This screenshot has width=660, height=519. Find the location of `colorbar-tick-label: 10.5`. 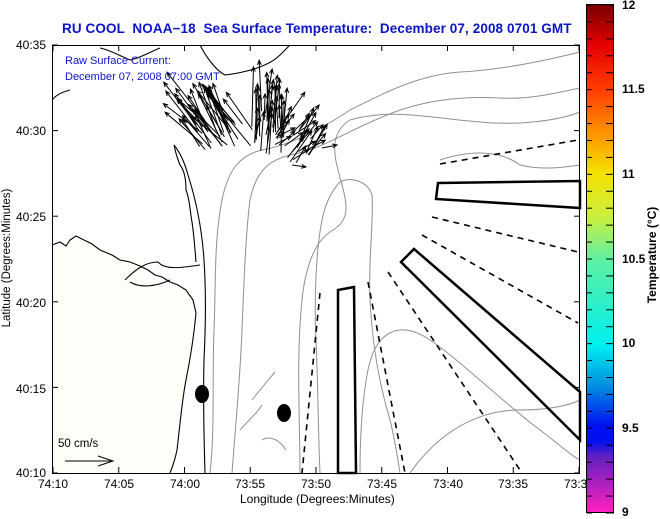

colorbar-tick-label: 10.5 is located at coordinates (634, 259).